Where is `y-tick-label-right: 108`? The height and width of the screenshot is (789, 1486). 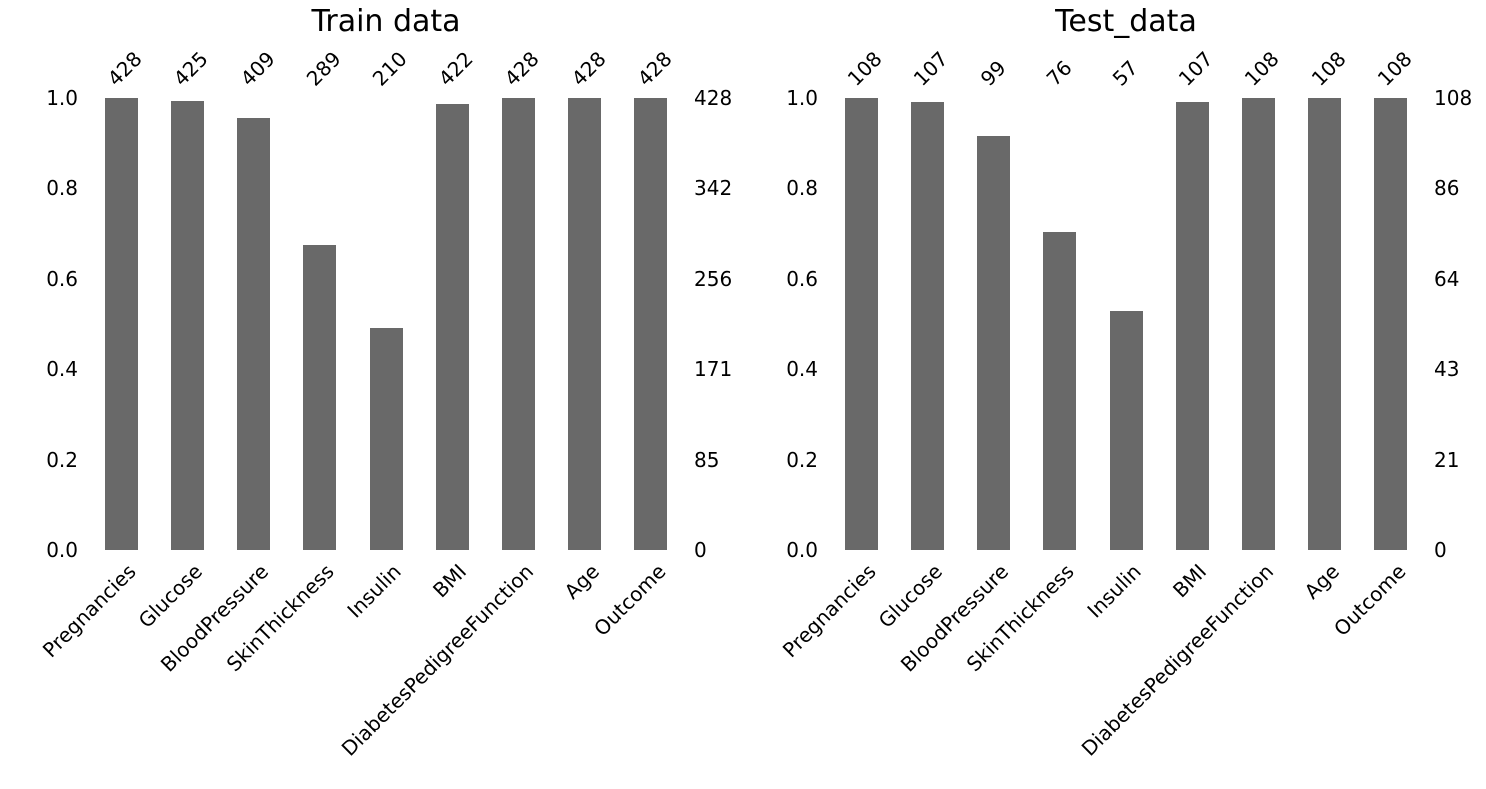
y-tick-label-right: 108 is located at coordinates (1453, 98).